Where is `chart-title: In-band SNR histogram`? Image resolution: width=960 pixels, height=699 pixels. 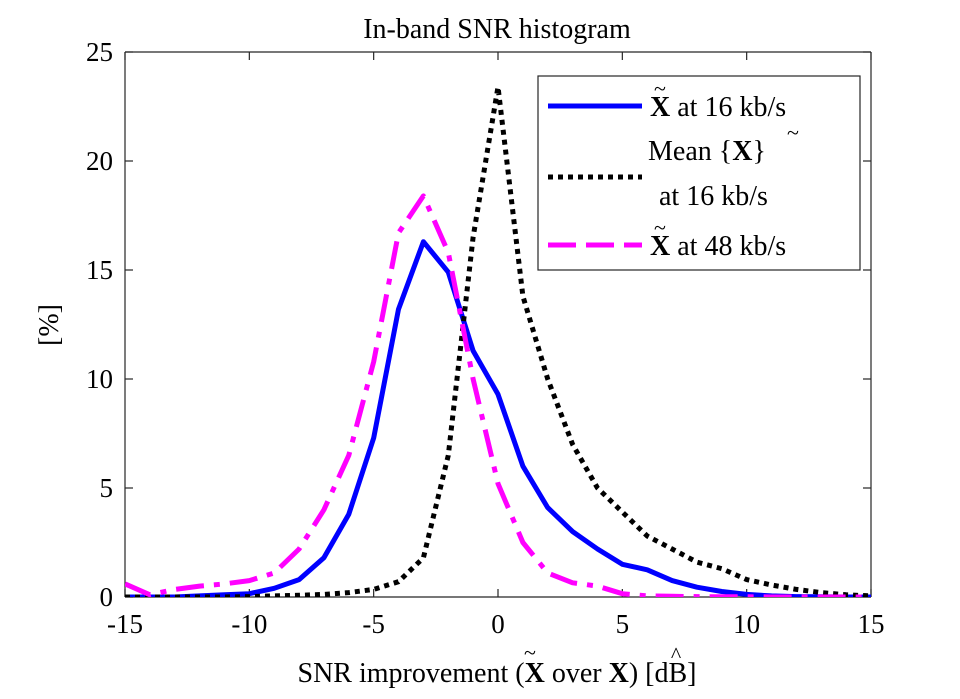
chart-title: In-band SNR histogram is located at coordinates (497, 29).